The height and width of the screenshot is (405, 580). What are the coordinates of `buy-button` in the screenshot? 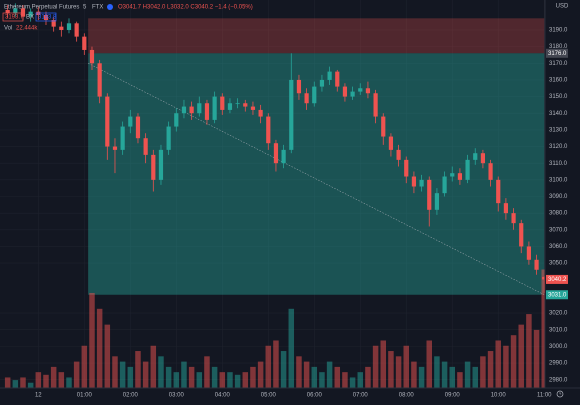 It's located at (46, 17).